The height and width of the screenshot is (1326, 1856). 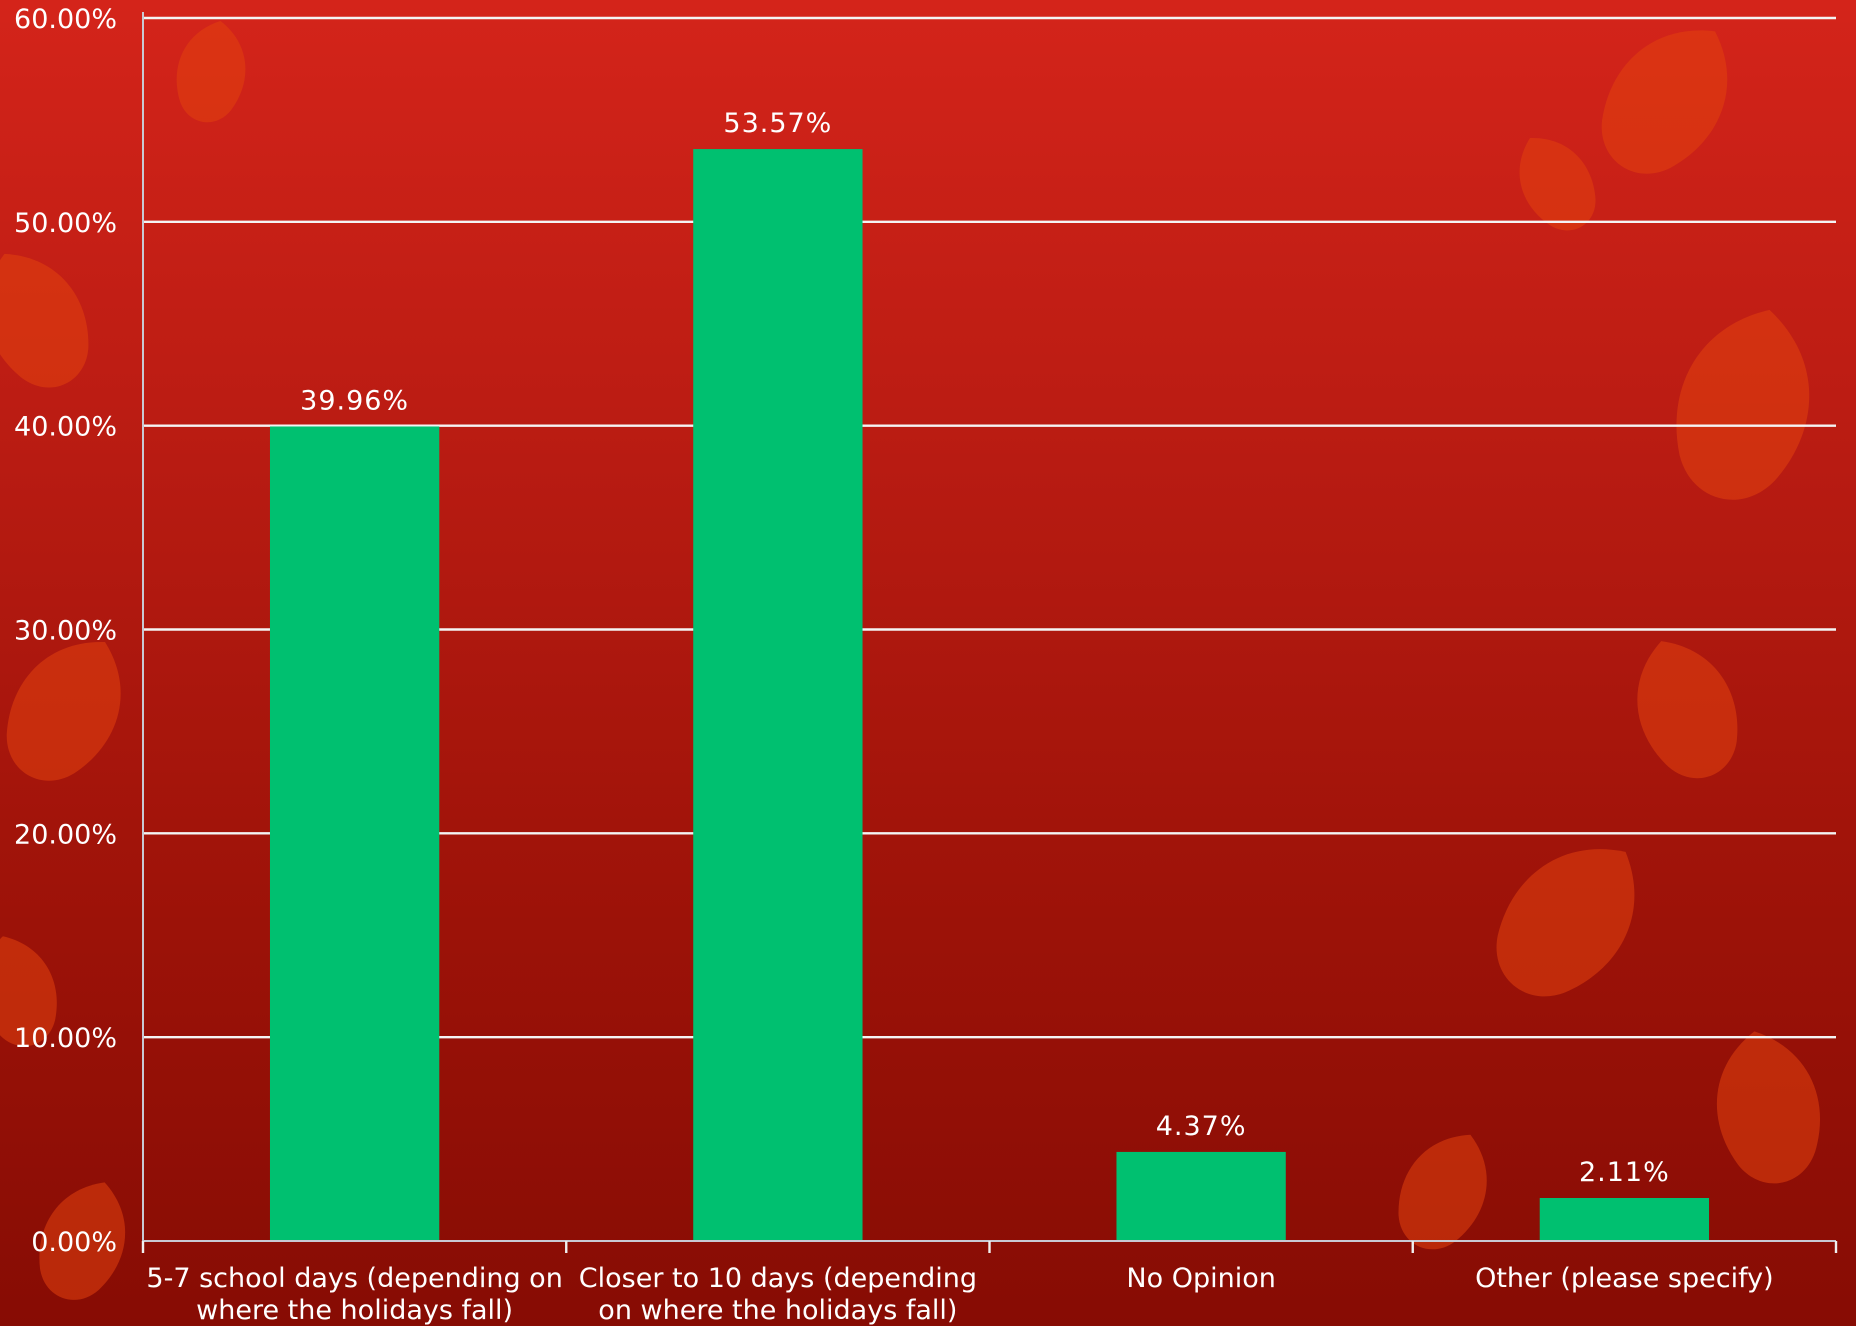 What do you see at coordinates (65, 631) in the screenshot?
I see `y-tick-label: 30.00%` at bounding box center [65, 631].